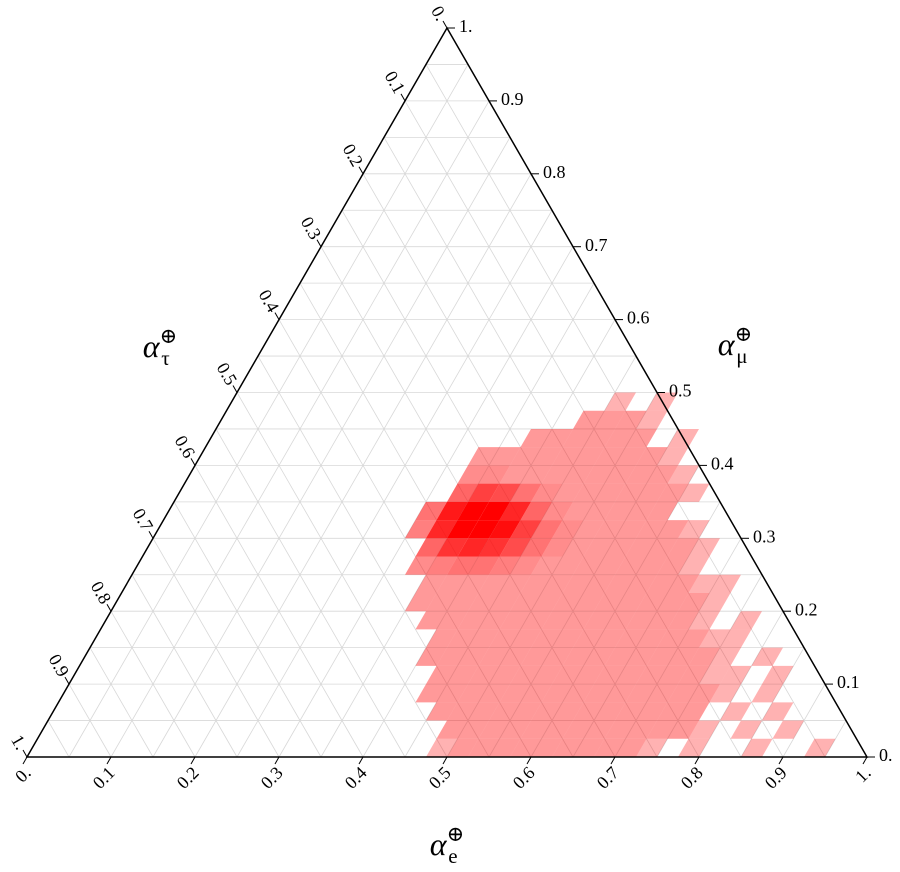 The image size is (900, 872). What do you see at coordinates (19, 742) in the screenshot?
I see `left-tick-label: 1.` at bounding box center [19, 742].